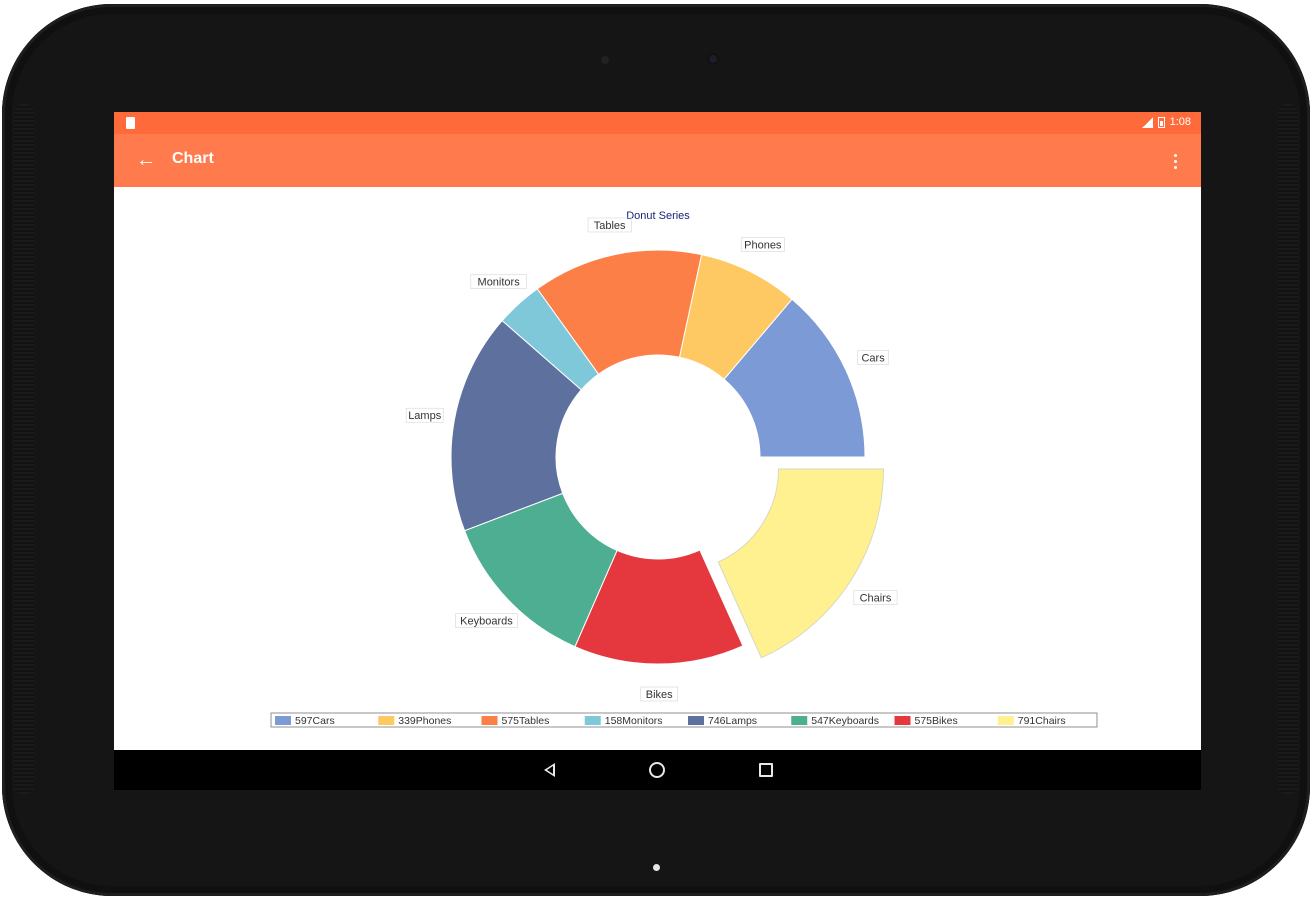 The width and height of the screenshot is (1313, 900). Describe the element at coordinates (605, 60) in the screenshot. I see `front-sensor` at that location.